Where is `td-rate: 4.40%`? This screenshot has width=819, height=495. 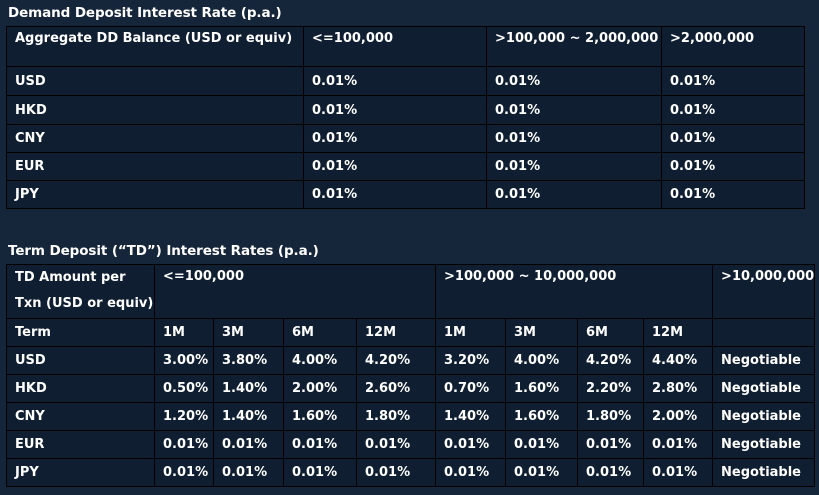
td-rate: 4.40% is located at coordinates (678, 360).